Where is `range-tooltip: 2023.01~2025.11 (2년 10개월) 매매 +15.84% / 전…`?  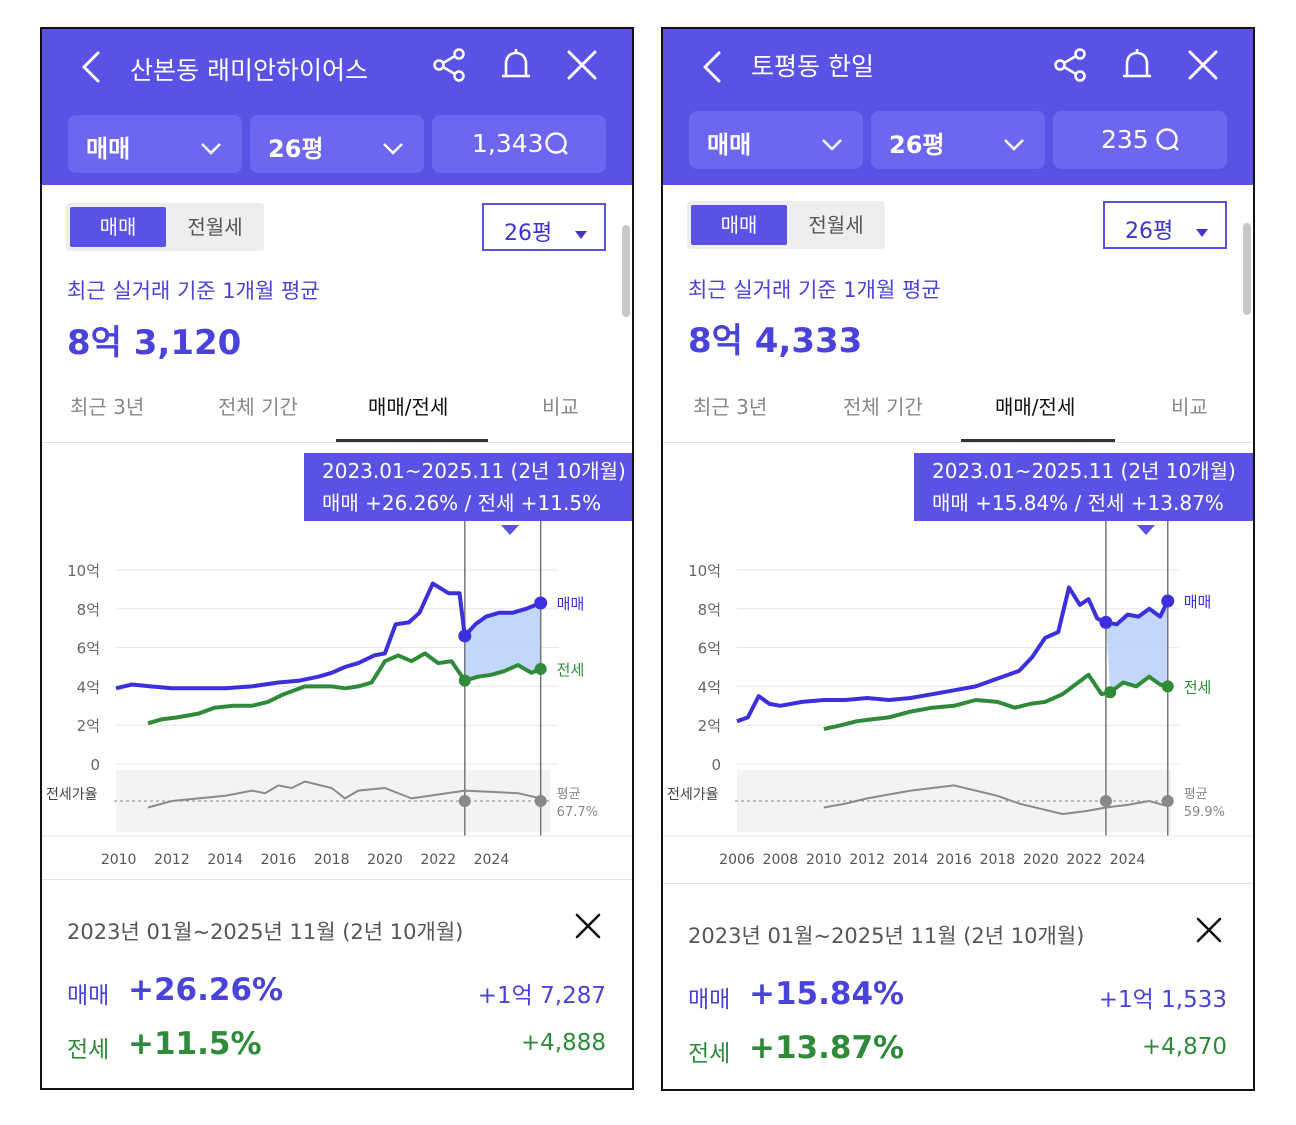 range-tooltip: 2023.01~2025.11 (2년 10개월) 매매 +15.84% / 전… is located at coordinates (1083, 487).